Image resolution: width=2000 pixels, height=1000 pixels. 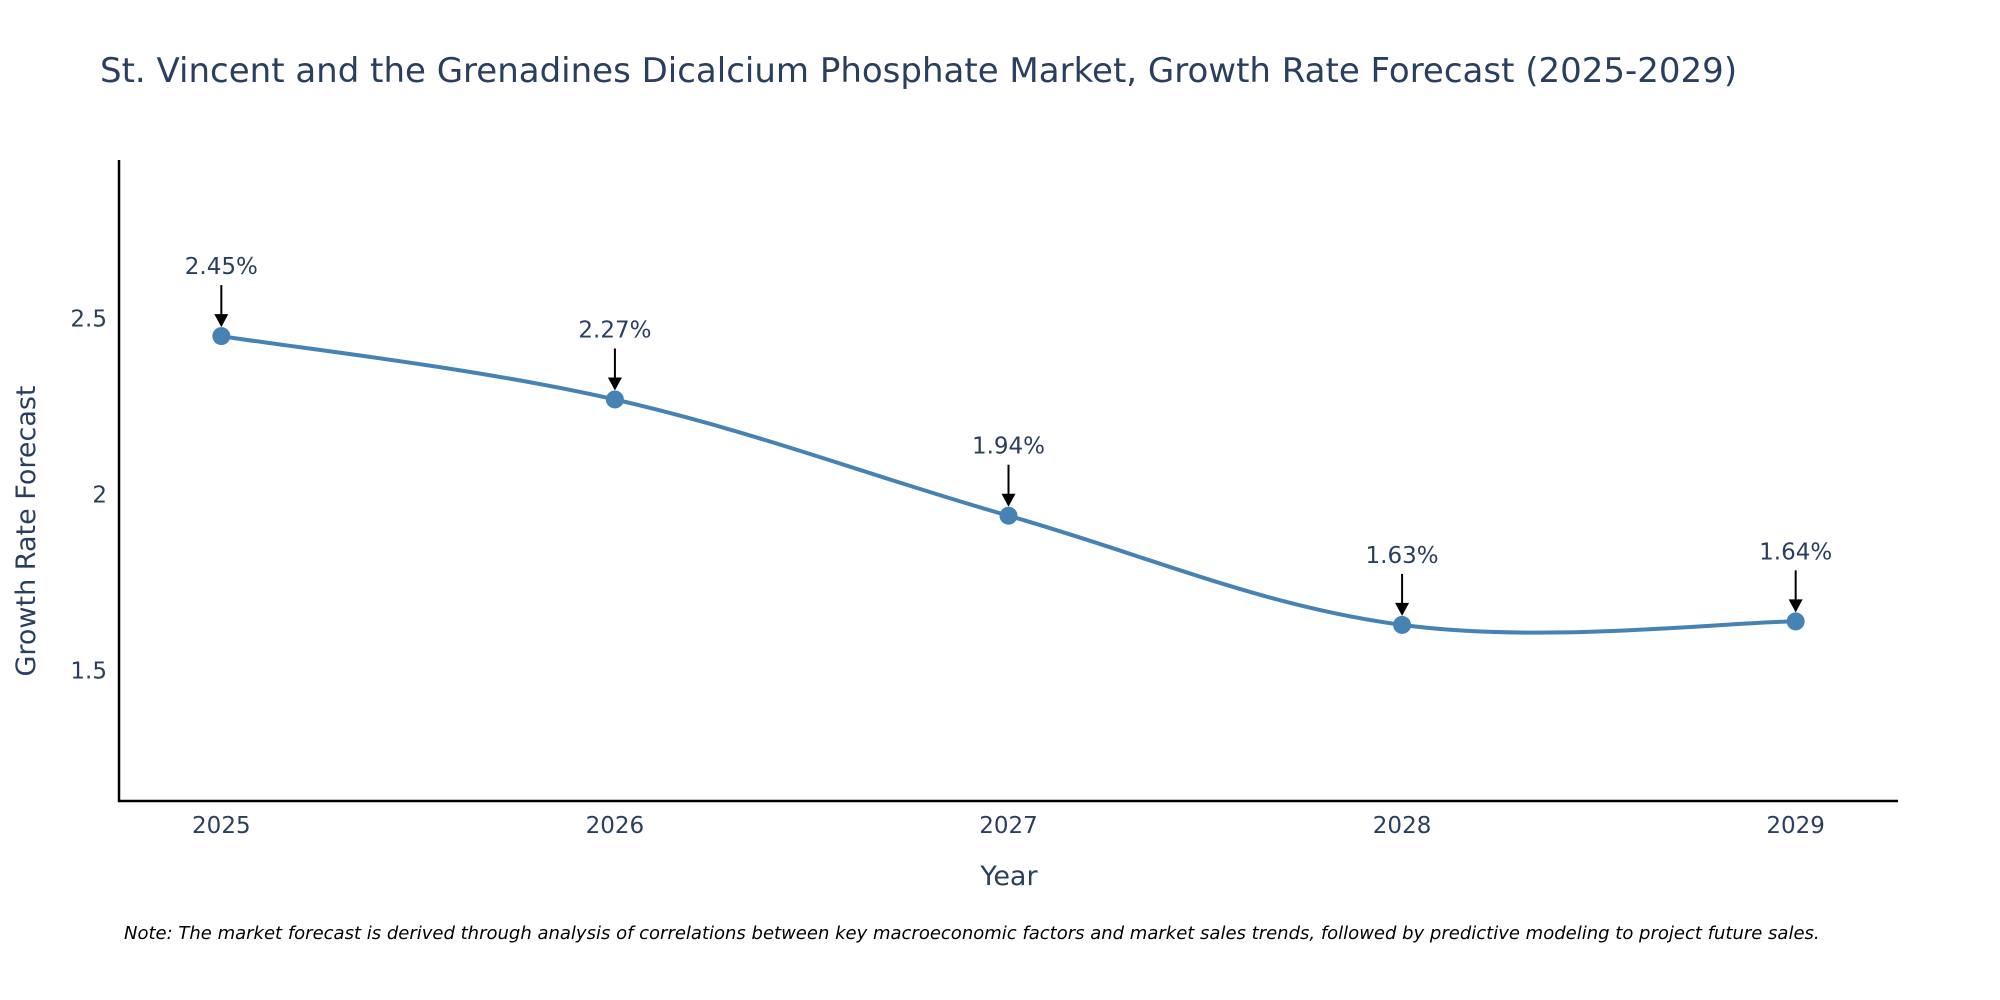 What do you see at coordinates (1008, 515) in the screenshot?
I see `data-point-2027` at bounding box center [1008, 515].